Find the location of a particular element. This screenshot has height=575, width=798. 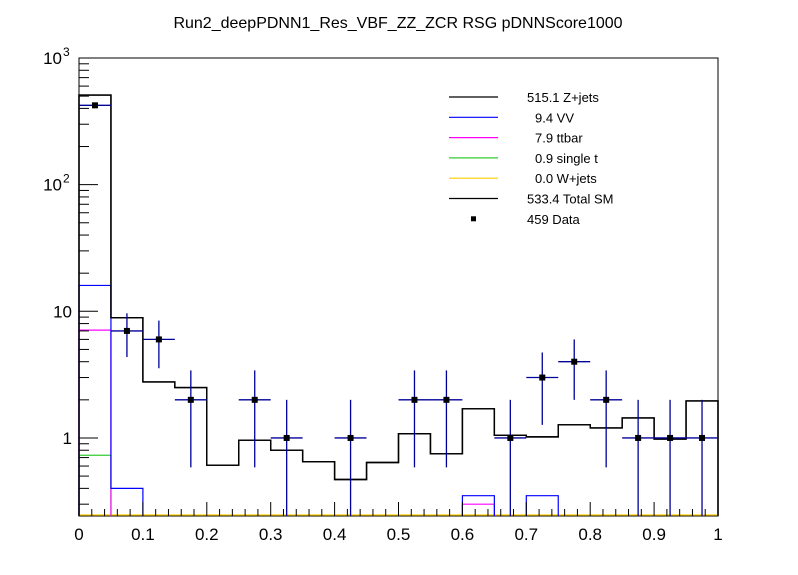

legend-entry: 515.1 Z+jets is located at coordinates (524, 97).